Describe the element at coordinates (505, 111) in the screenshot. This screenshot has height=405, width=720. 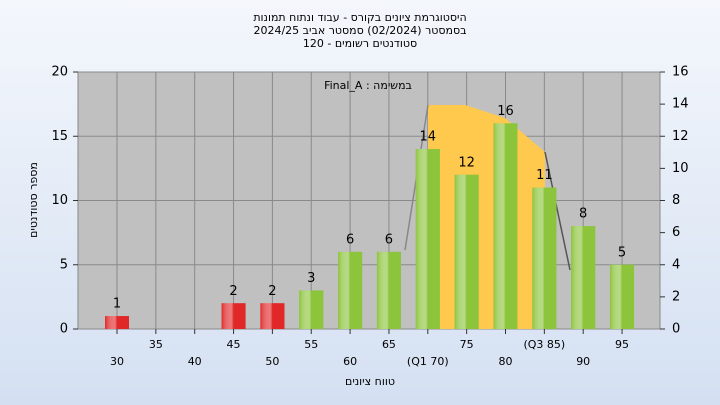
I see `data-label: 16` at that location.